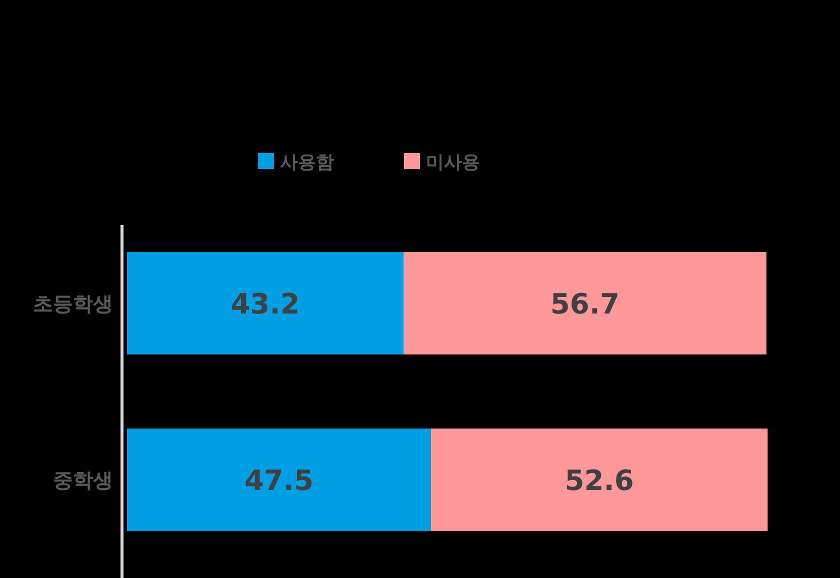 Image resolution: width=840 pixels, height=578 pixels. I want to click on y-tick-label: 중학생, so click(83, 480).